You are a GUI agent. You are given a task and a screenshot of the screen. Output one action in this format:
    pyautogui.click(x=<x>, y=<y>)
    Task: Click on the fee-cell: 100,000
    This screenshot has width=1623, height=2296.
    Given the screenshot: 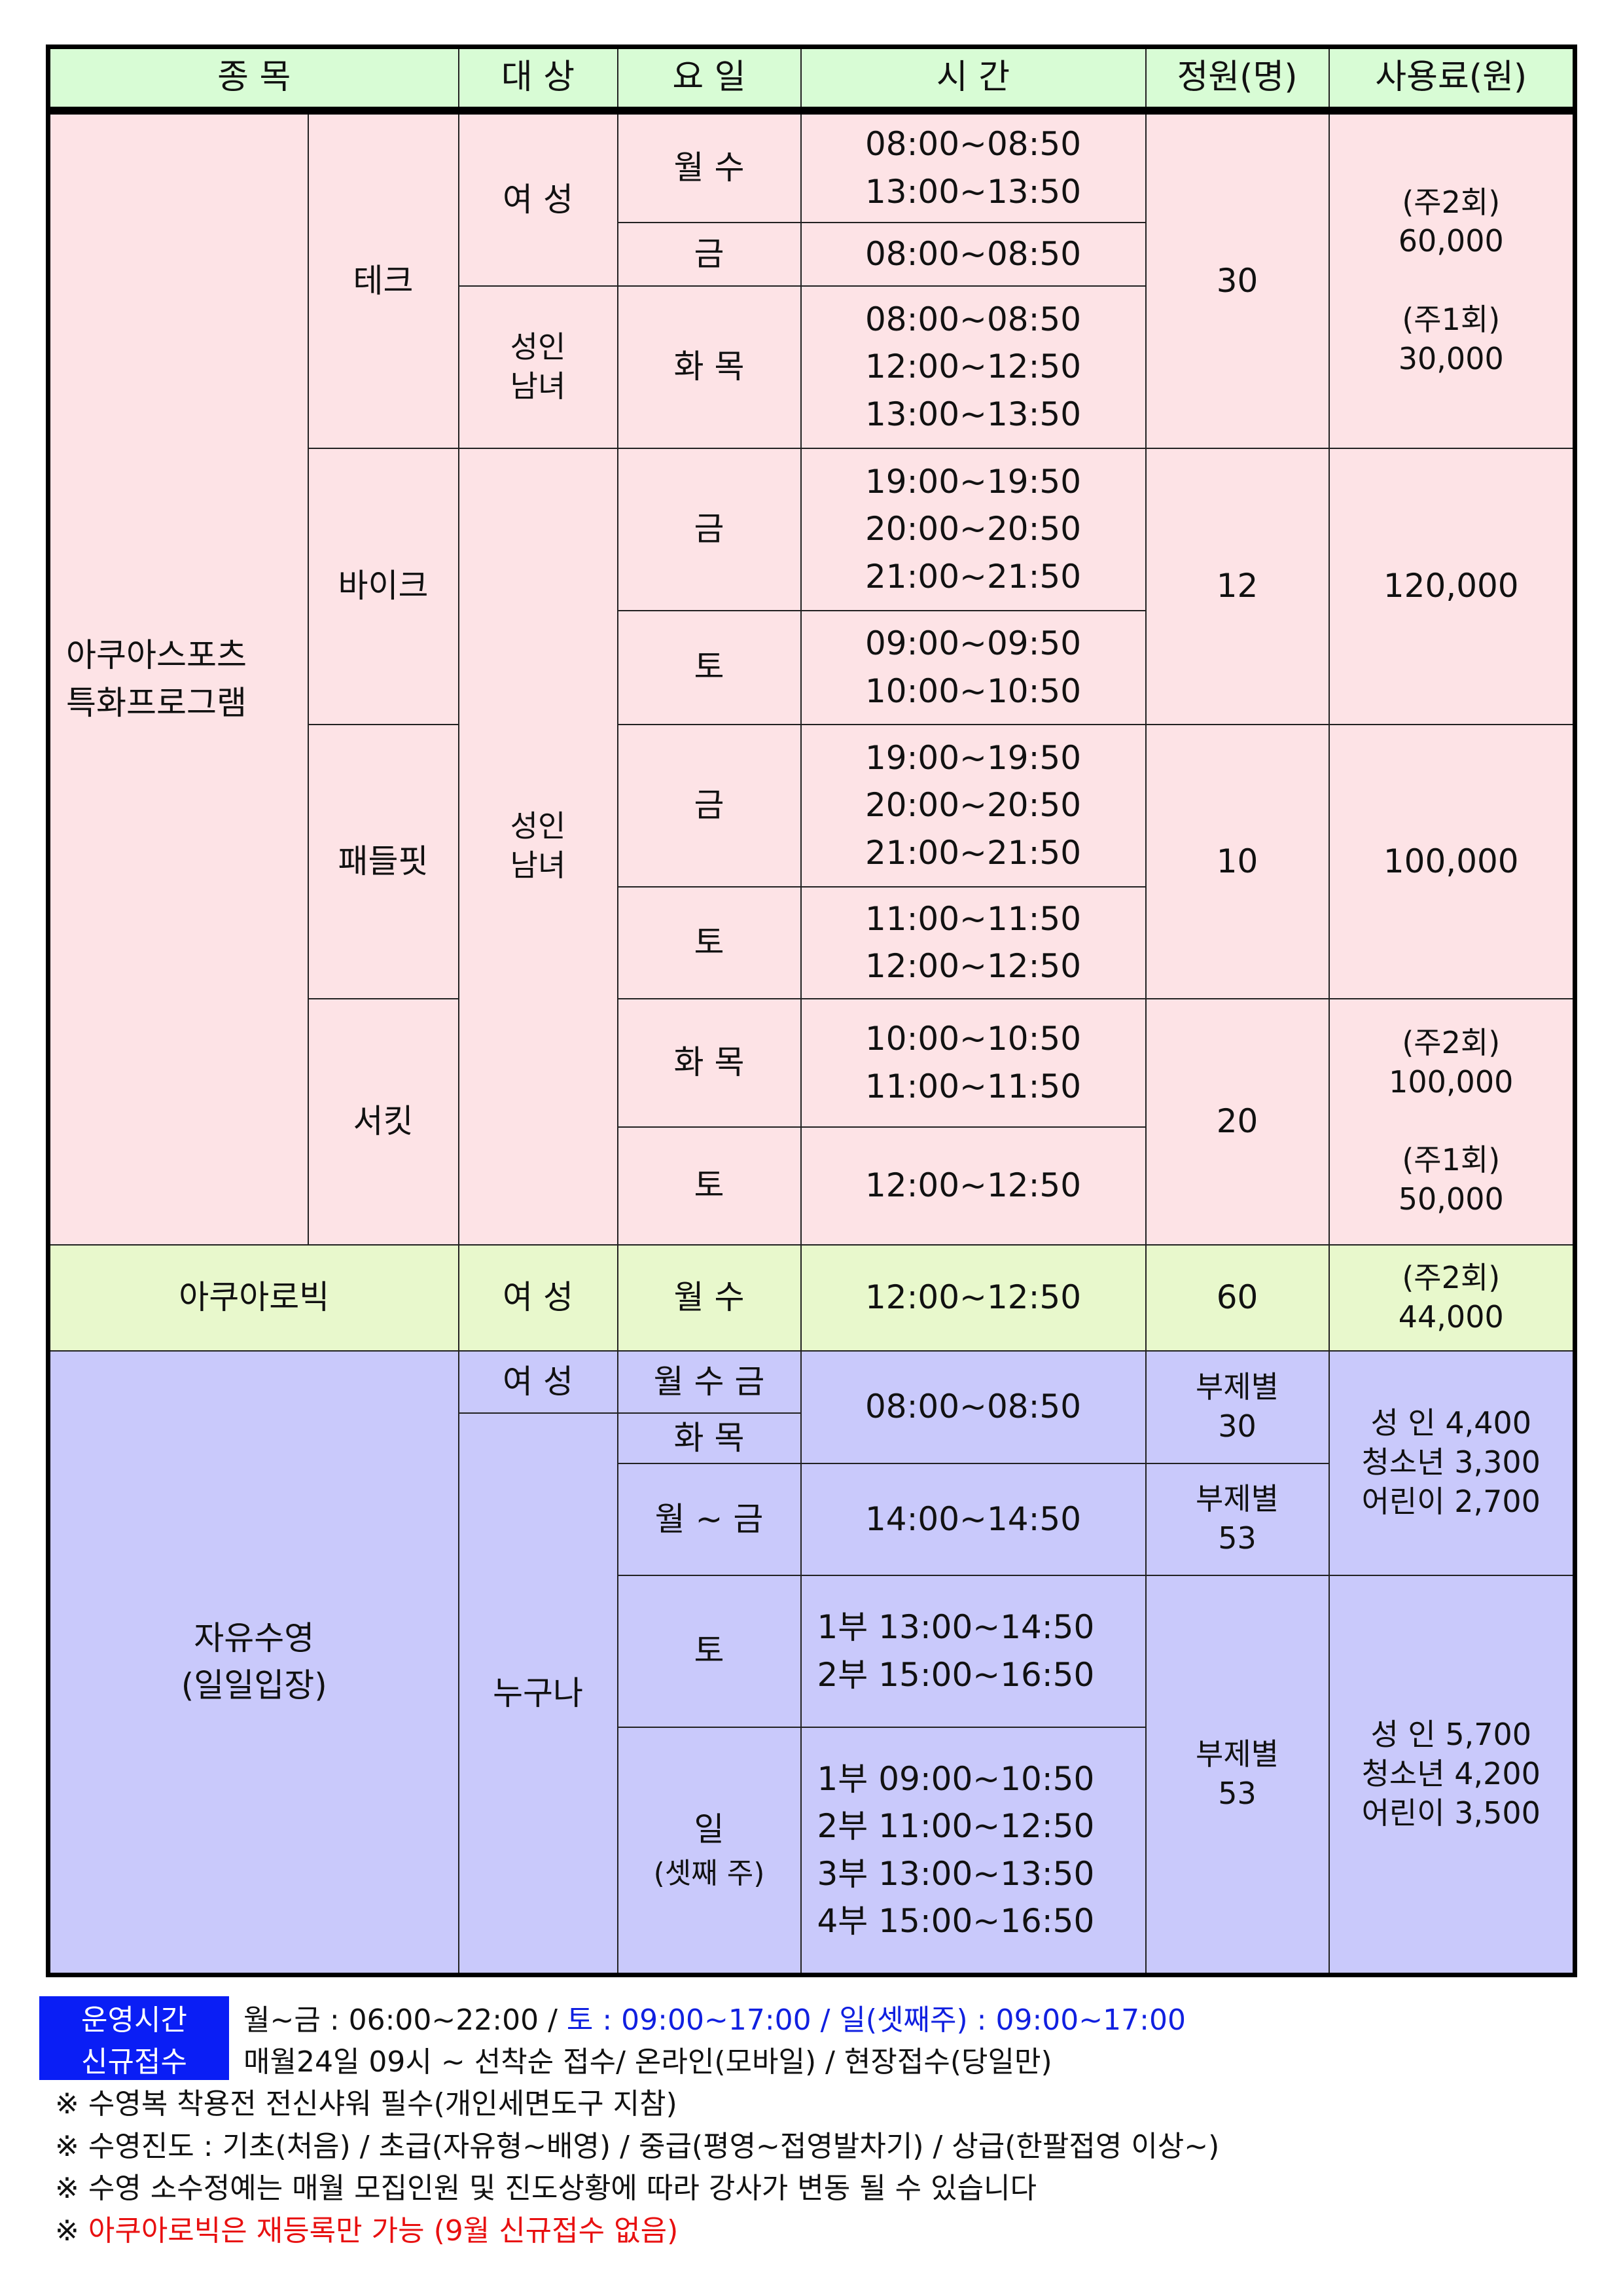 What is the action you would take?
    pyautogui.click(x=1452, y=861)
    